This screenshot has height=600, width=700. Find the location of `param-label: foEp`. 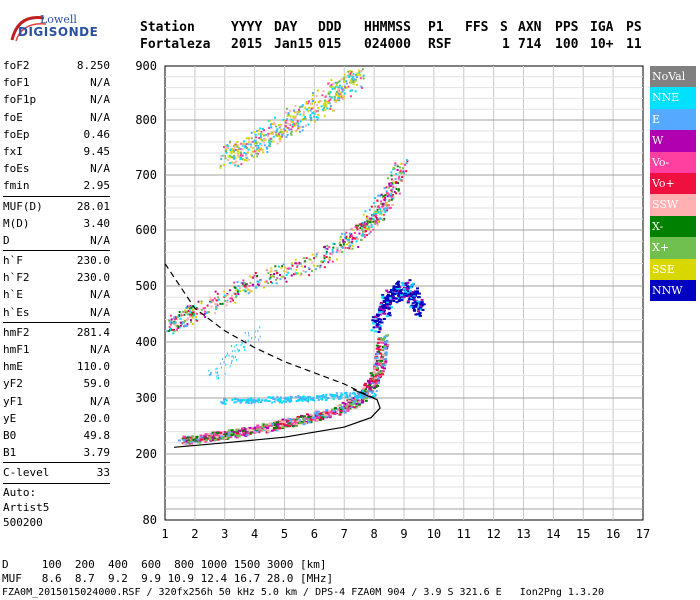

param-label: foEp is located at coordinates (16, 134).